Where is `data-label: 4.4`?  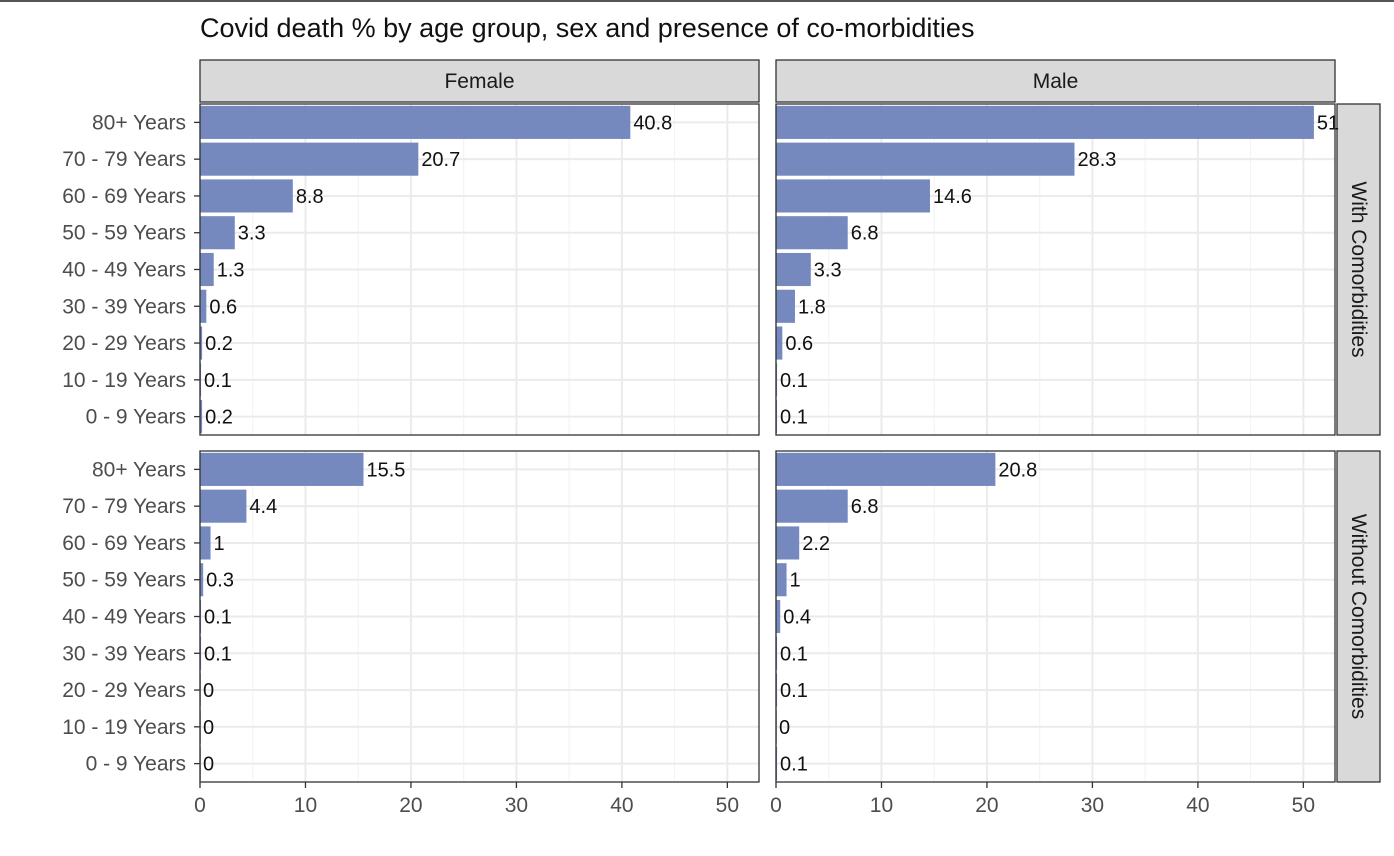 data-label: 4.4 is located at coordinates (263, 507).